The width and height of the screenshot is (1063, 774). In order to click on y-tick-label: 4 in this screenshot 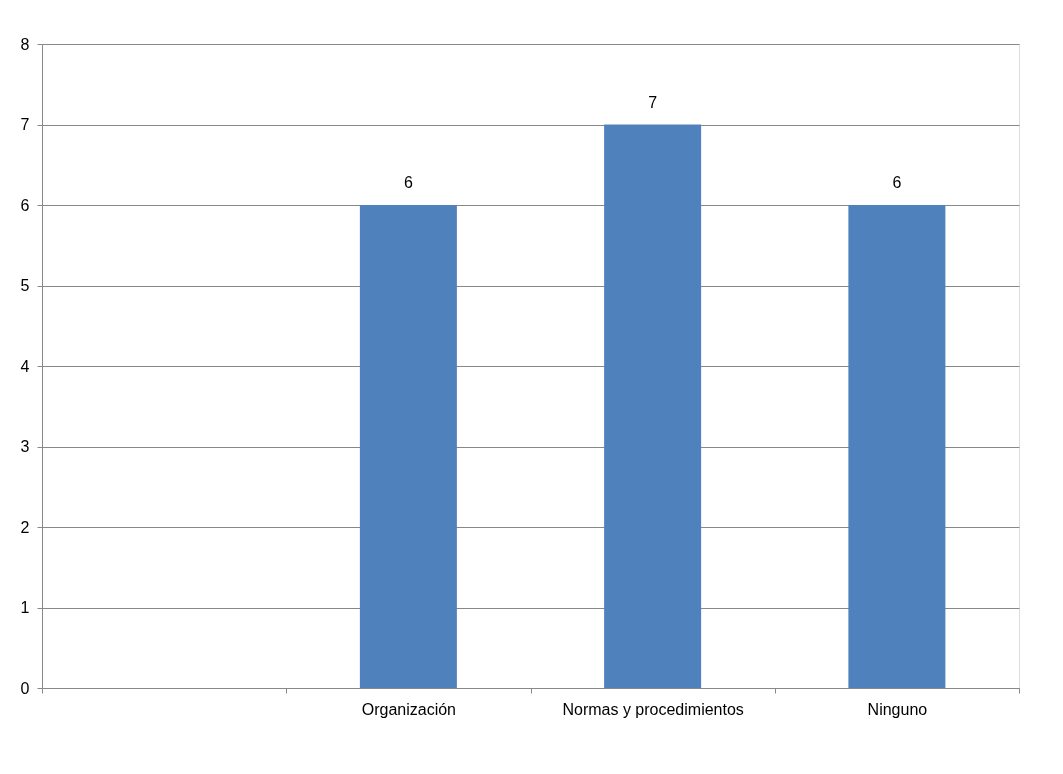, I will do `click(25, 366)`.